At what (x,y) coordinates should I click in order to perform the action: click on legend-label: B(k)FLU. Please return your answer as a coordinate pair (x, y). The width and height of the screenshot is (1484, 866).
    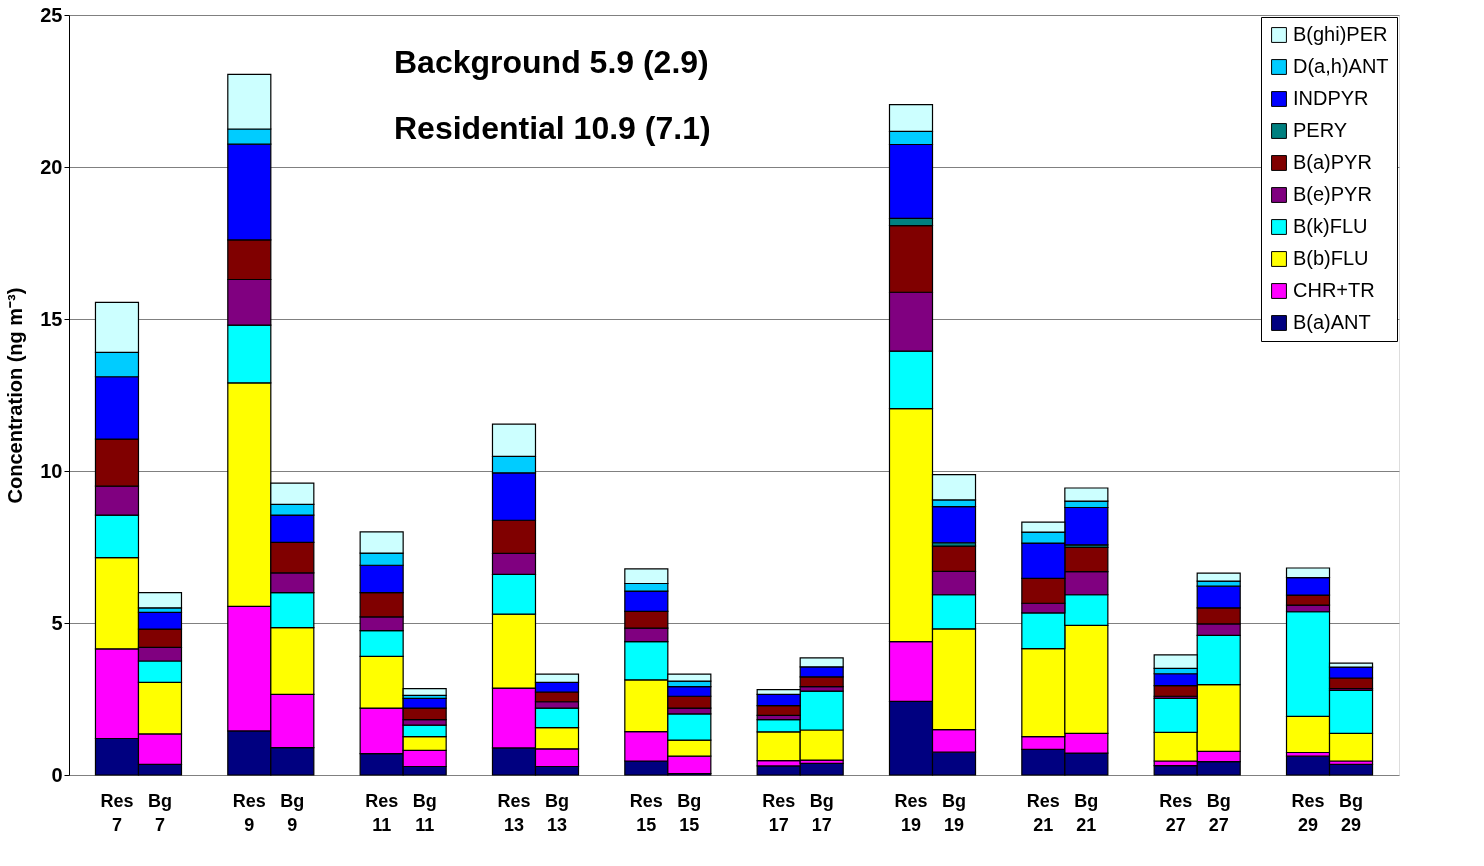
    Looking at the image, I should click on (1330, 226).